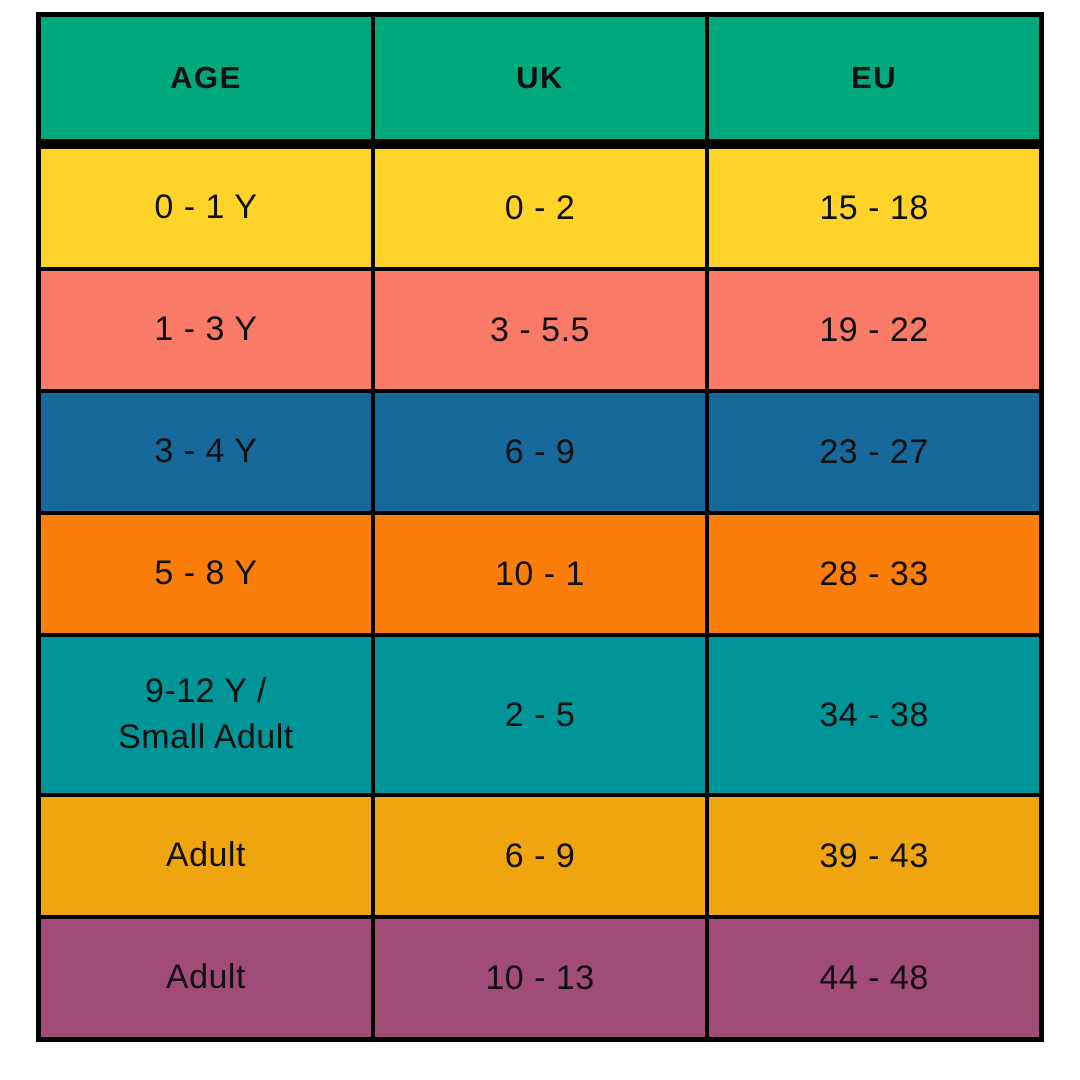  I want to click on header-cell-uk: UK, so click(540, 80).